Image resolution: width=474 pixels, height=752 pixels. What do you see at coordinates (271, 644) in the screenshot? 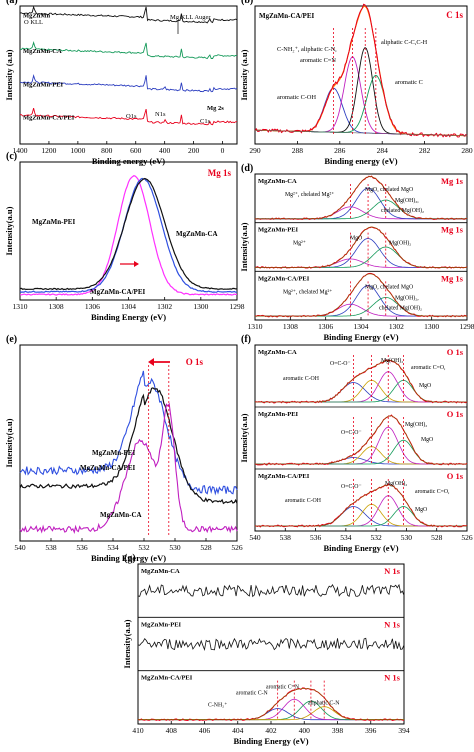
I see `noise-spectrum-line` at bounding box center [271, 644].